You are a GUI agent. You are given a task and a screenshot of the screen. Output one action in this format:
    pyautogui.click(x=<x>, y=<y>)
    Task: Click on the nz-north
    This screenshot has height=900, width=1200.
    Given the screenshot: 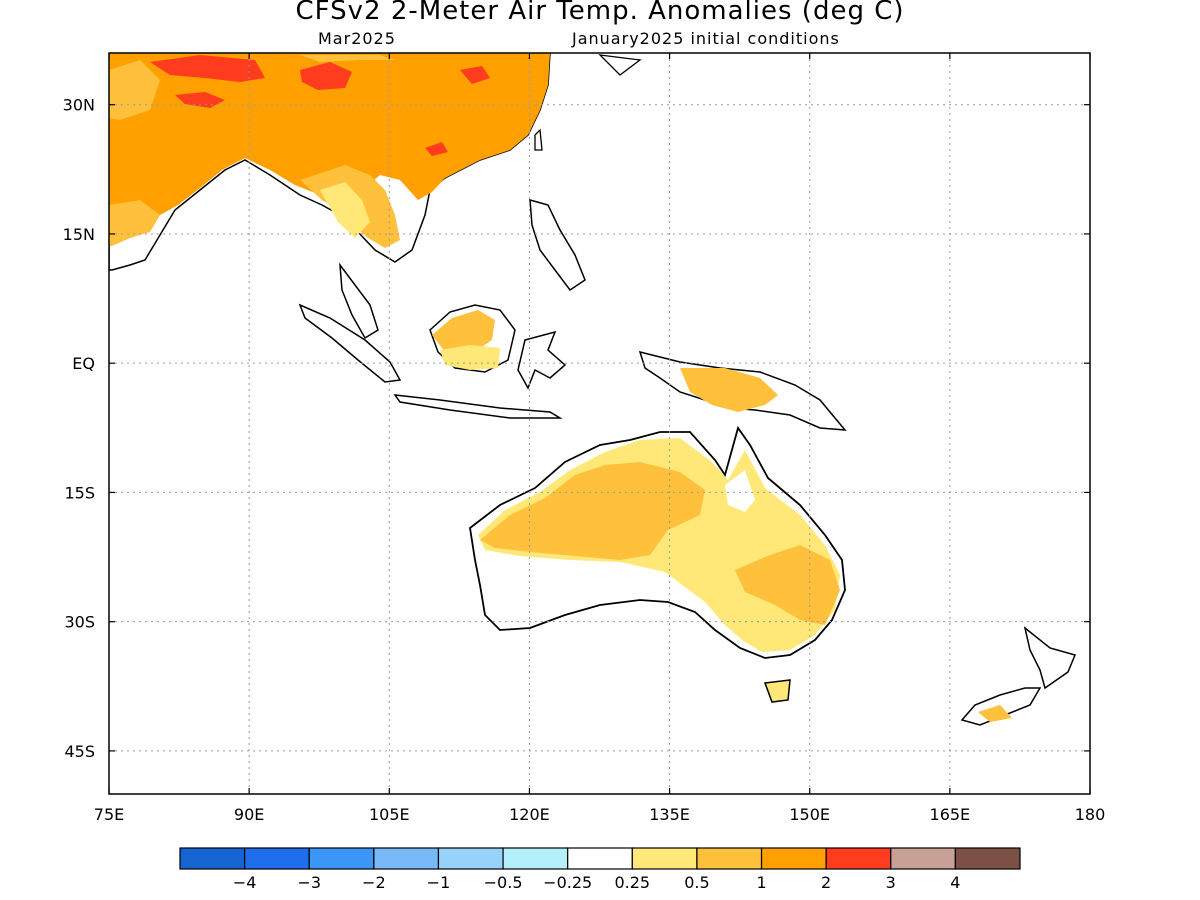 What is the action you would take?
    pyautogui.click(x=1050, y=658)
    